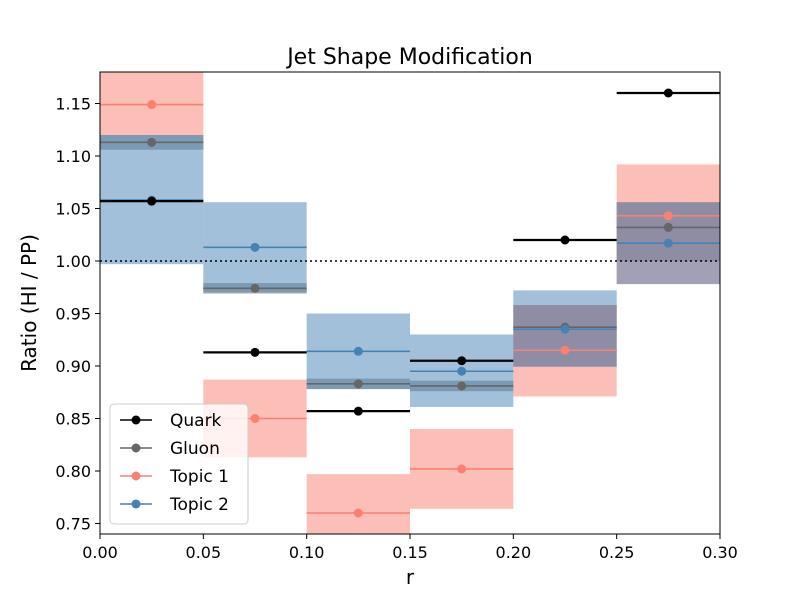 This screenshot has height=600, width=800. I want to click on legend-box, so click(179, 464).